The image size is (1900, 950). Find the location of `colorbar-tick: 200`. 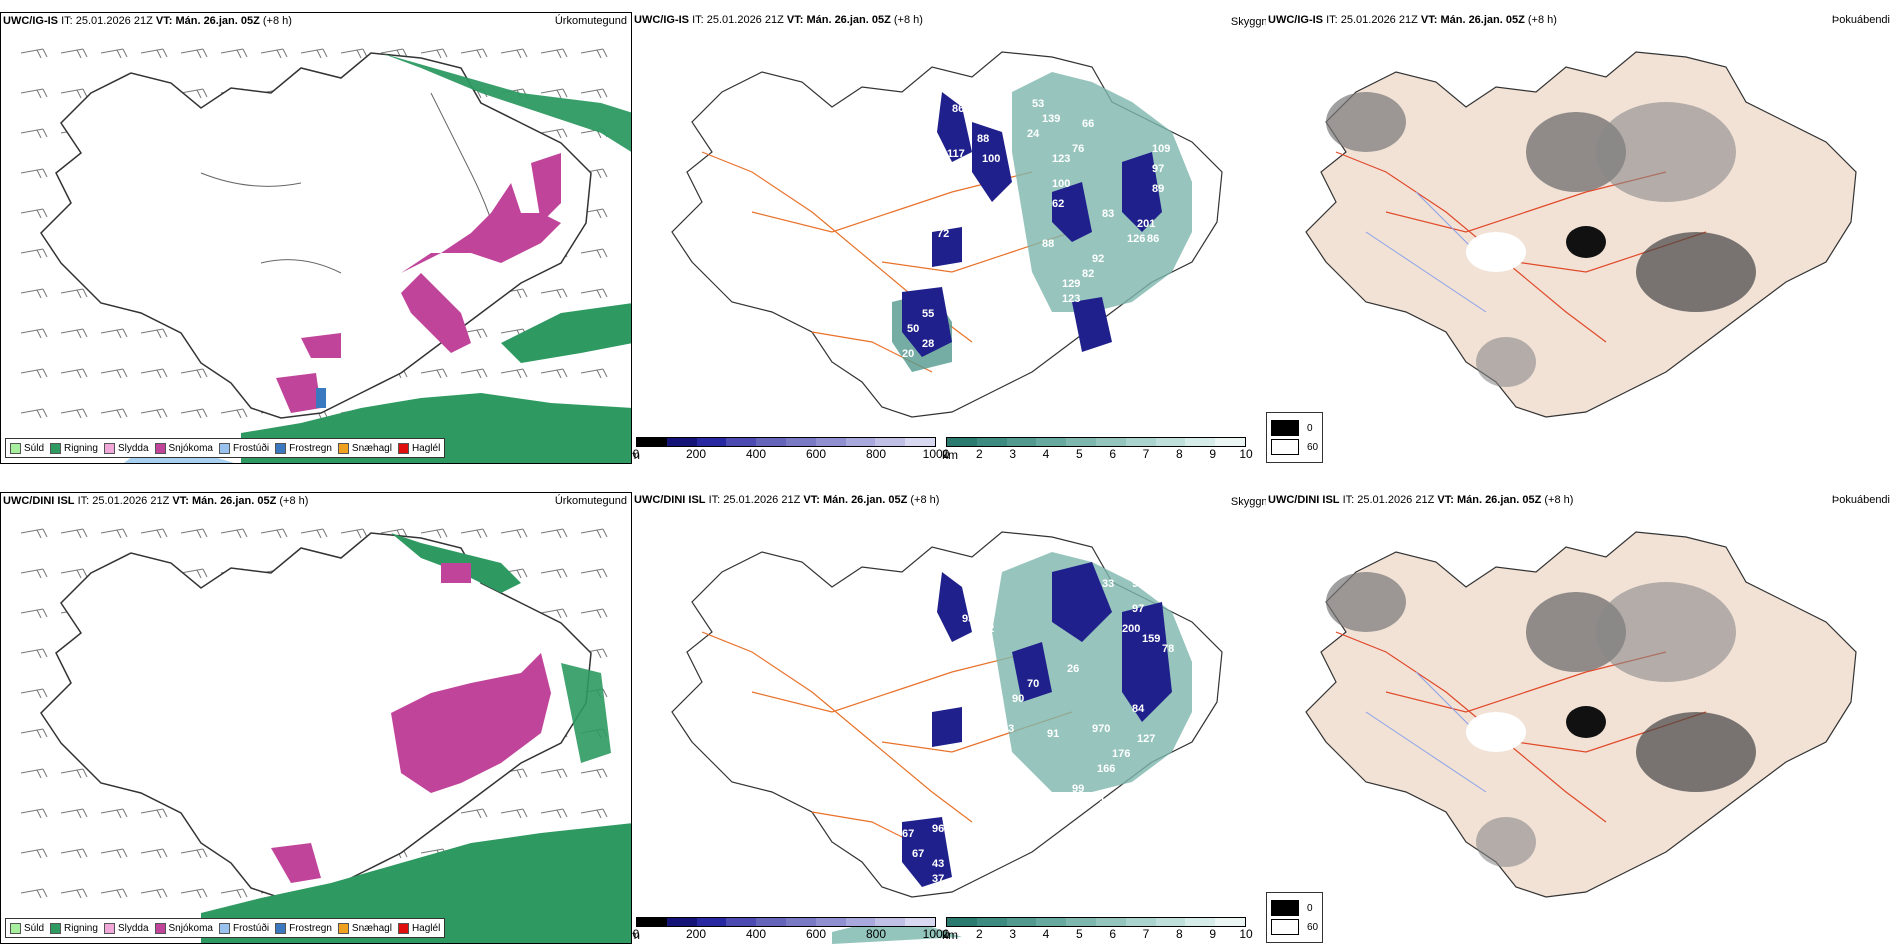

colorbar-tick: 200 is located at coordinates (696, 934).